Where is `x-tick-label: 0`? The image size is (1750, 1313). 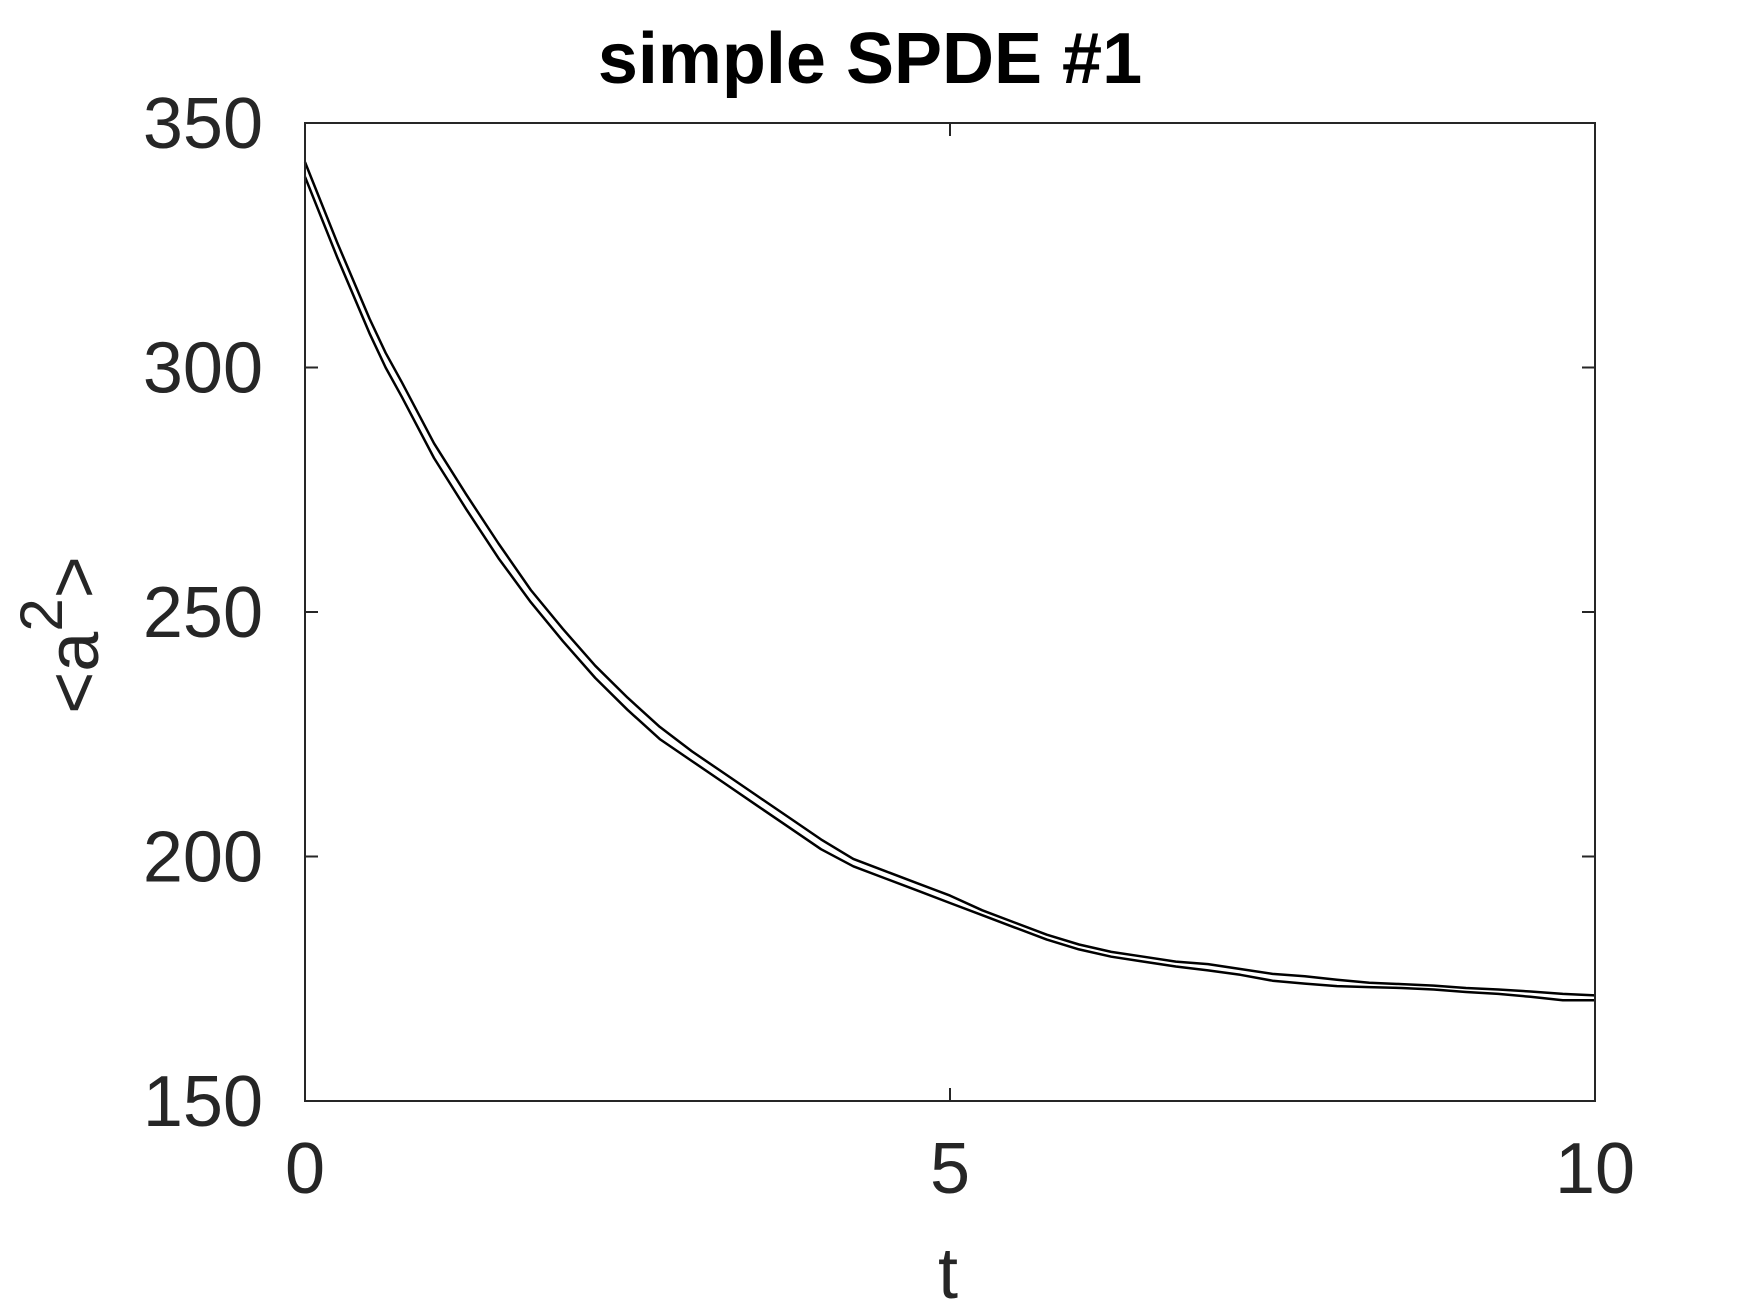 x-tick-label: 0 is located at coordinates (305, 1169).